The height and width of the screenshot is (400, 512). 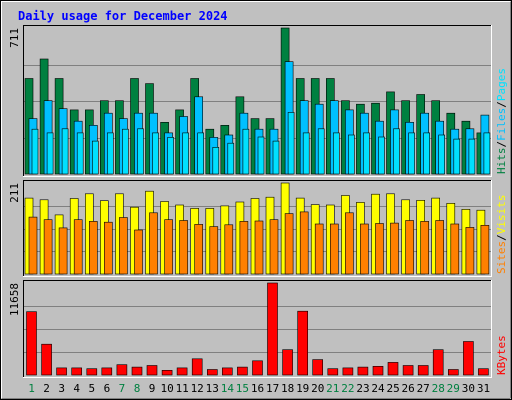 I want to click on day-label: 10, so click(x=166, y=388).